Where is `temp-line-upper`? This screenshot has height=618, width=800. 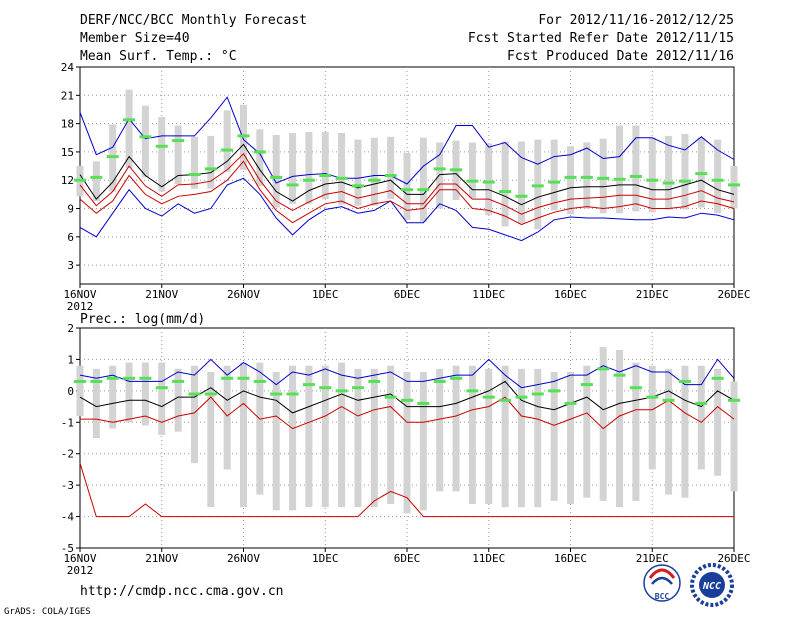 temp-line-upper is located at coordinates (407, 140).